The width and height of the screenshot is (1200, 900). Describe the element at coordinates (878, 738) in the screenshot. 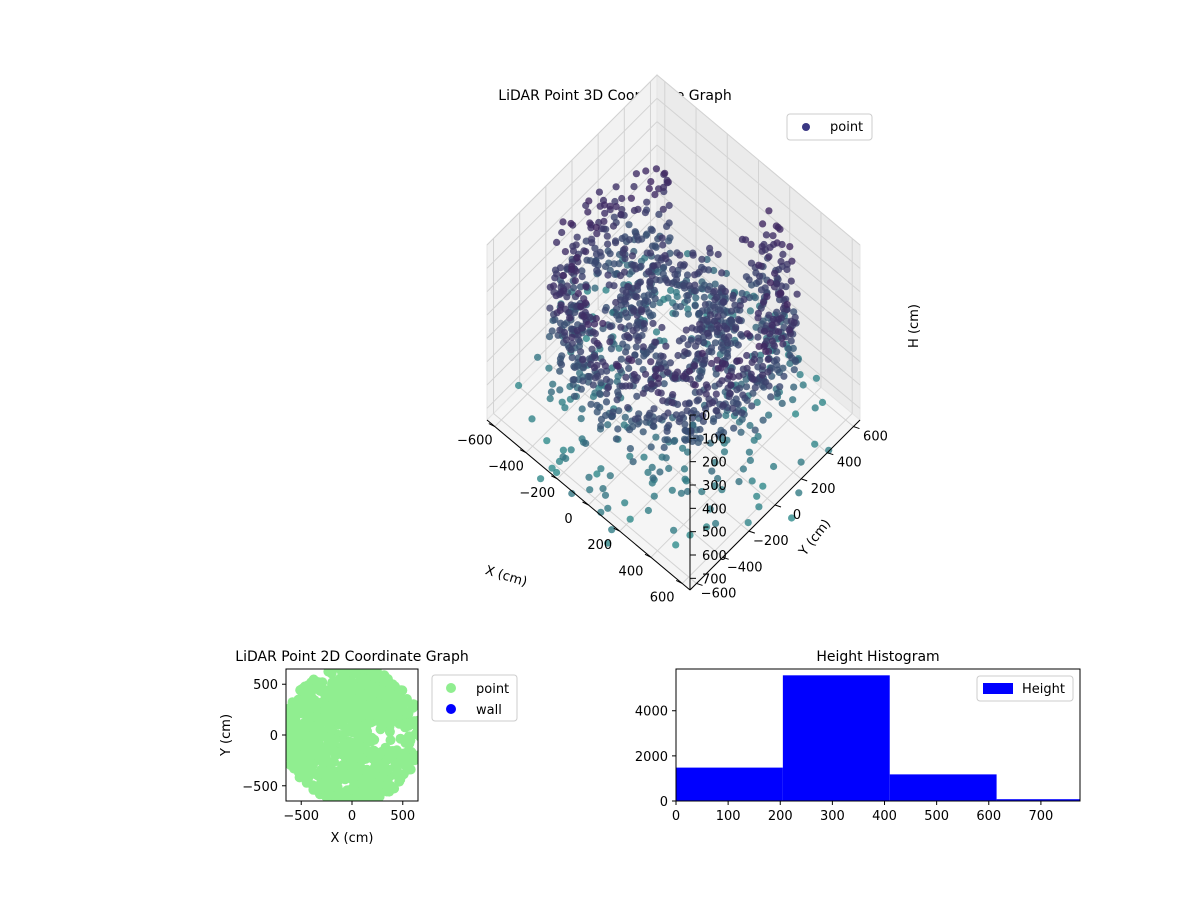

I see `histogram-bars` at that location.